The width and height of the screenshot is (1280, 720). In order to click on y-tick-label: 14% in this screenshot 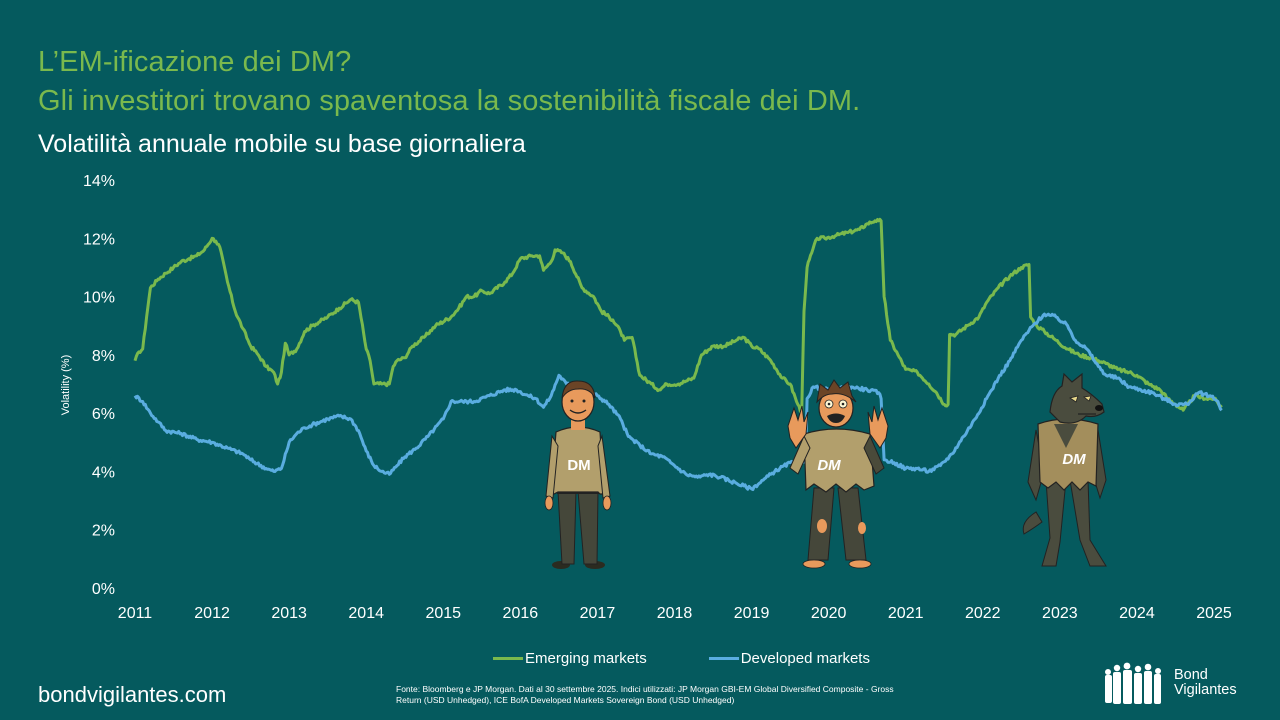, I will do `click(99, 181)`.